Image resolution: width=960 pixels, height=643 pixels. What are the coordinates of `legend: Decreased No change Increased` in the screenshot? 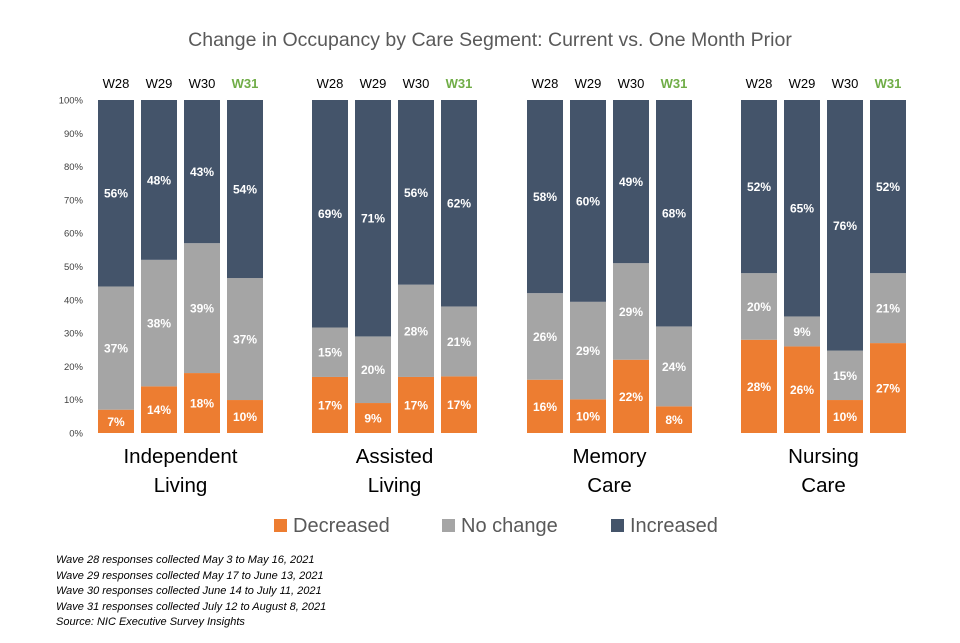 It's located at (496, 526).